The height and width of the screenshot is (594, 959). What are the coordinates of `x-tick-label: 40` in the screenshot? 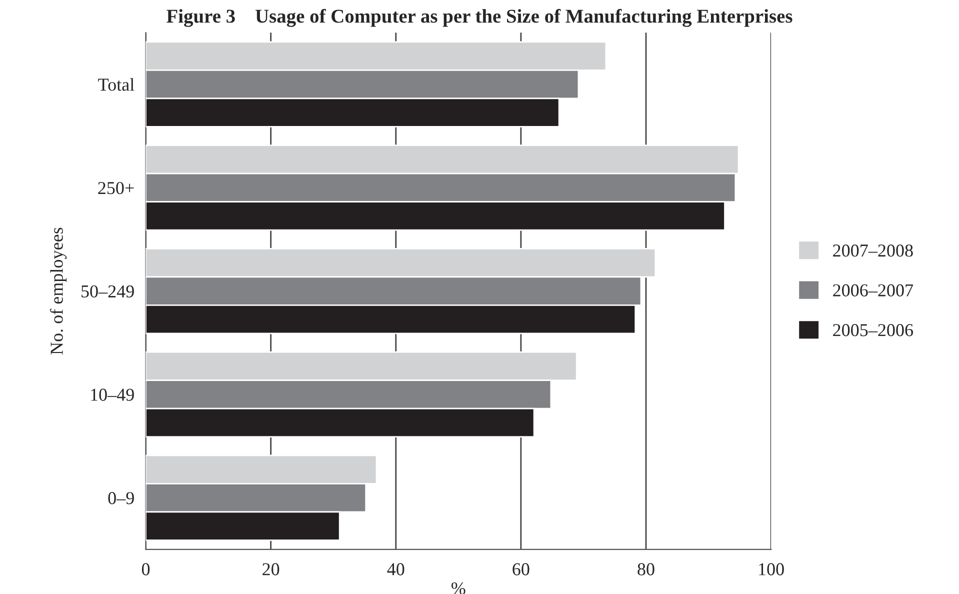 It's located at (395, 569).